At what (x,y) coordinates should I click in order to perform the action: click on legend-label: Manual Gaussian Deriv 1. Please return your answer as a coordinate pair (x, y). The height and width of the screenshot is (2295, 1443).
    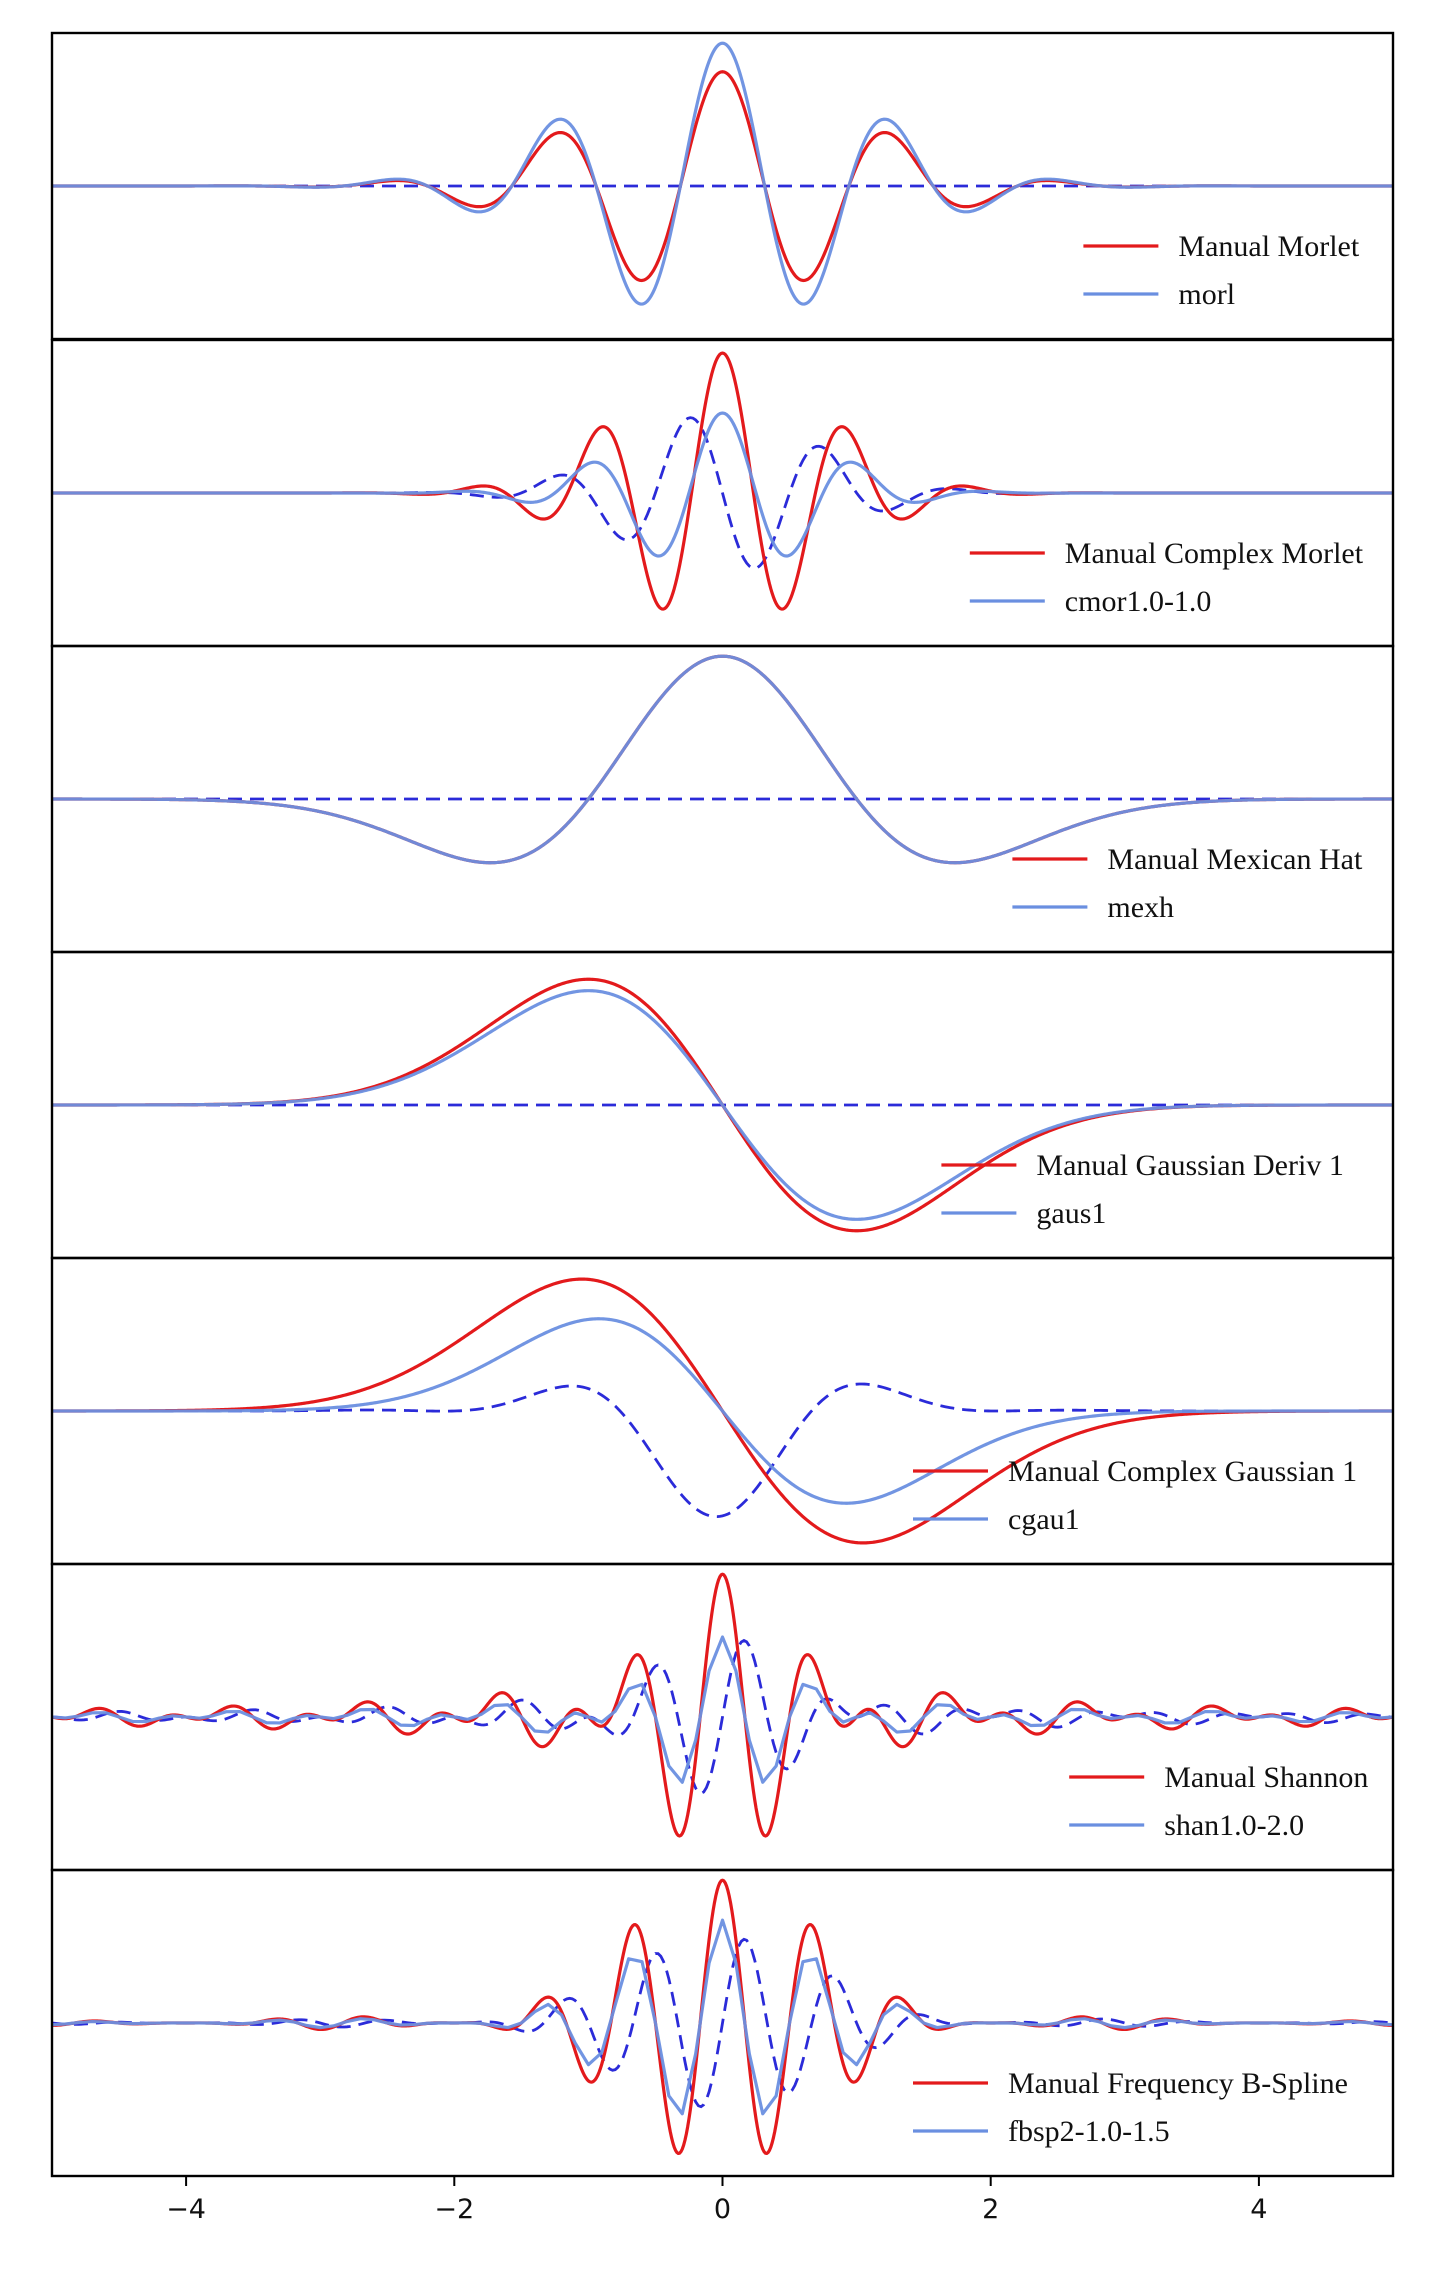
    Looking at the image, I should click on (1189, 1165).